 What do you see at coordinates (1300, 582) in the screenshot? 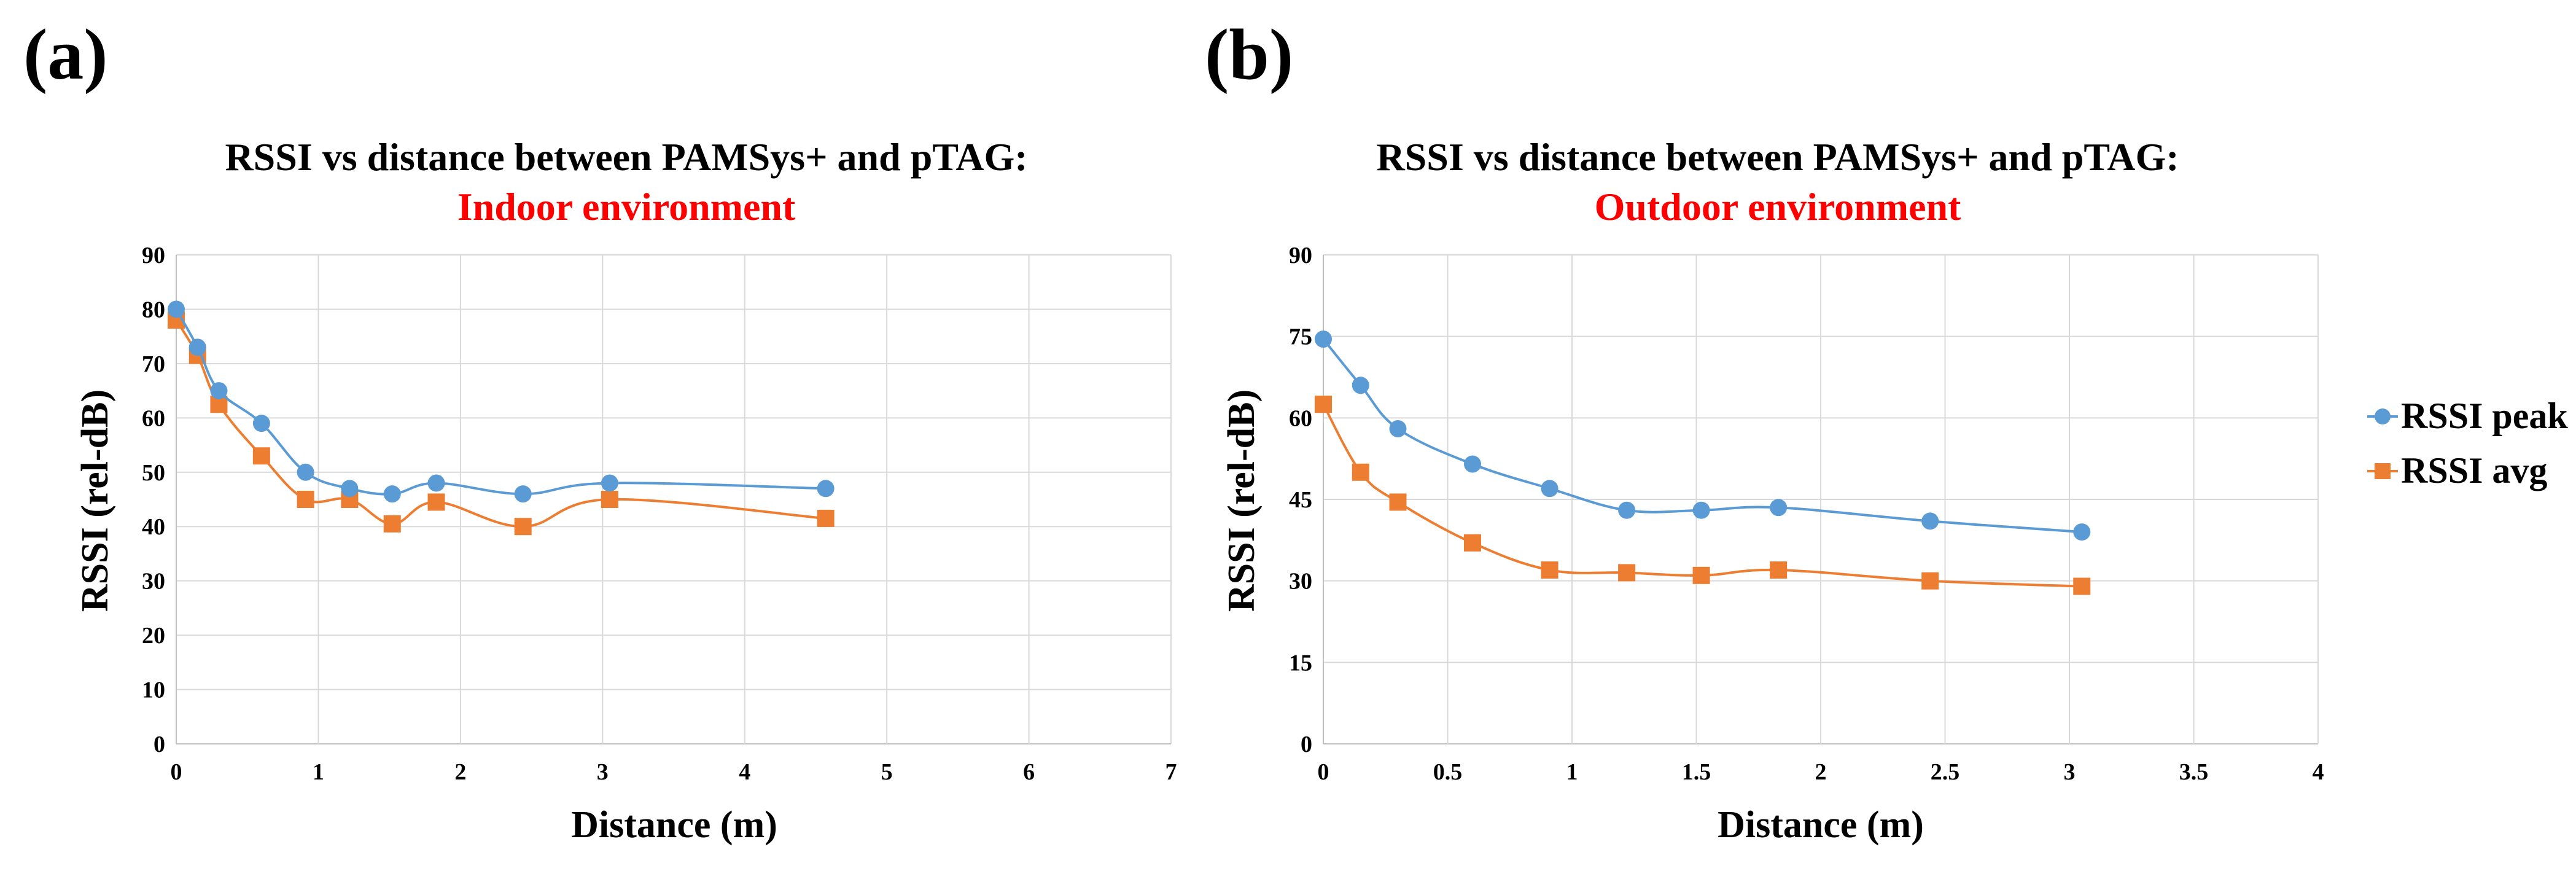
I see `panel-b-ytick-label: 30` at bounding box center [1300, 582].